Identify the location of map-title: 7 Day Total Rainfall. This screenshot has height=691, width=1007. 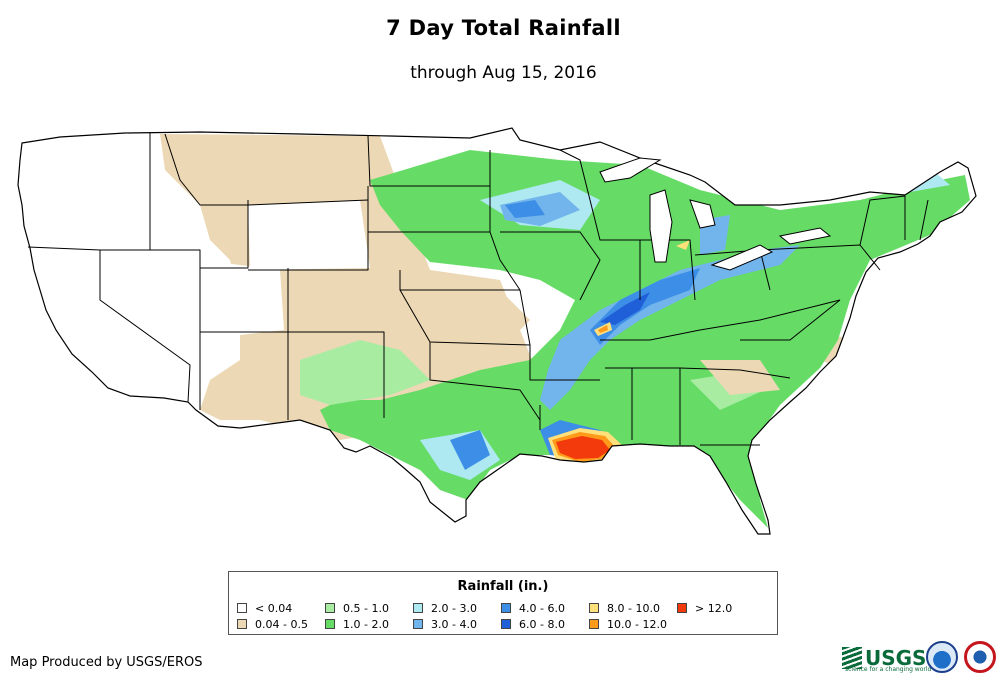
(503, 28).